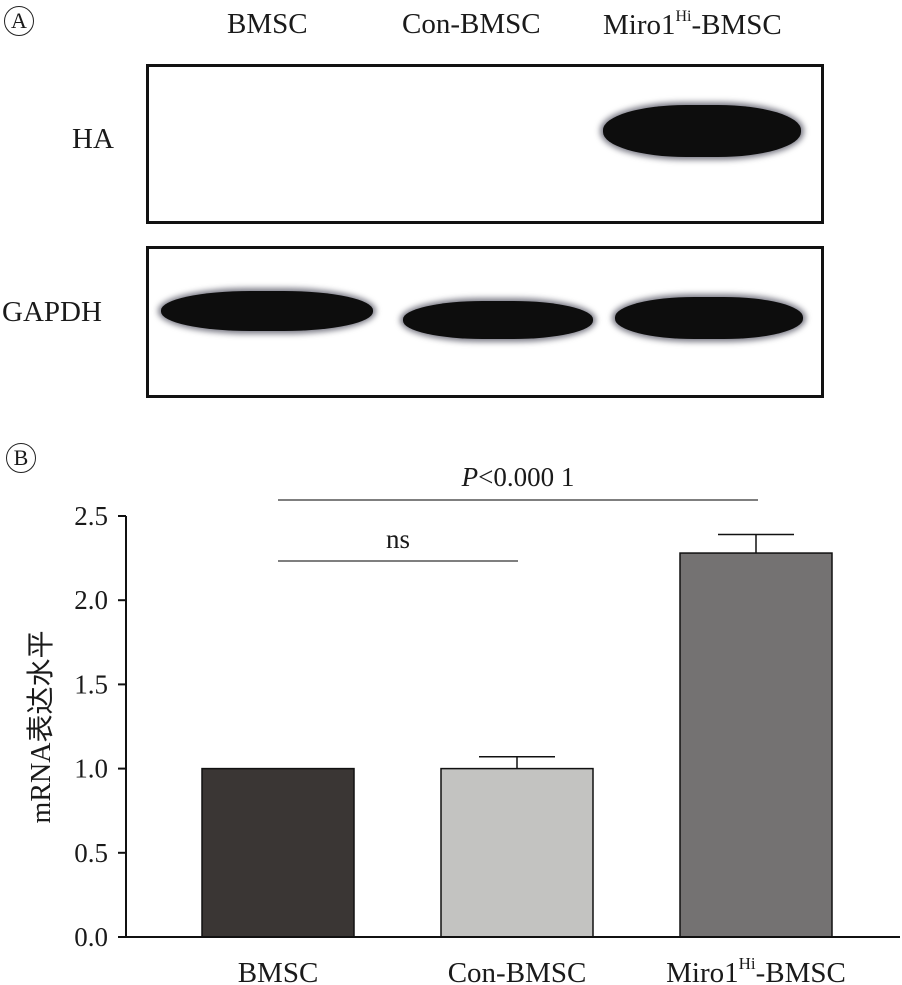 Image resolution: width=902 pixels, height=985 pixels. I want to click on y-tick-label: 1.5, so click(91, 684).